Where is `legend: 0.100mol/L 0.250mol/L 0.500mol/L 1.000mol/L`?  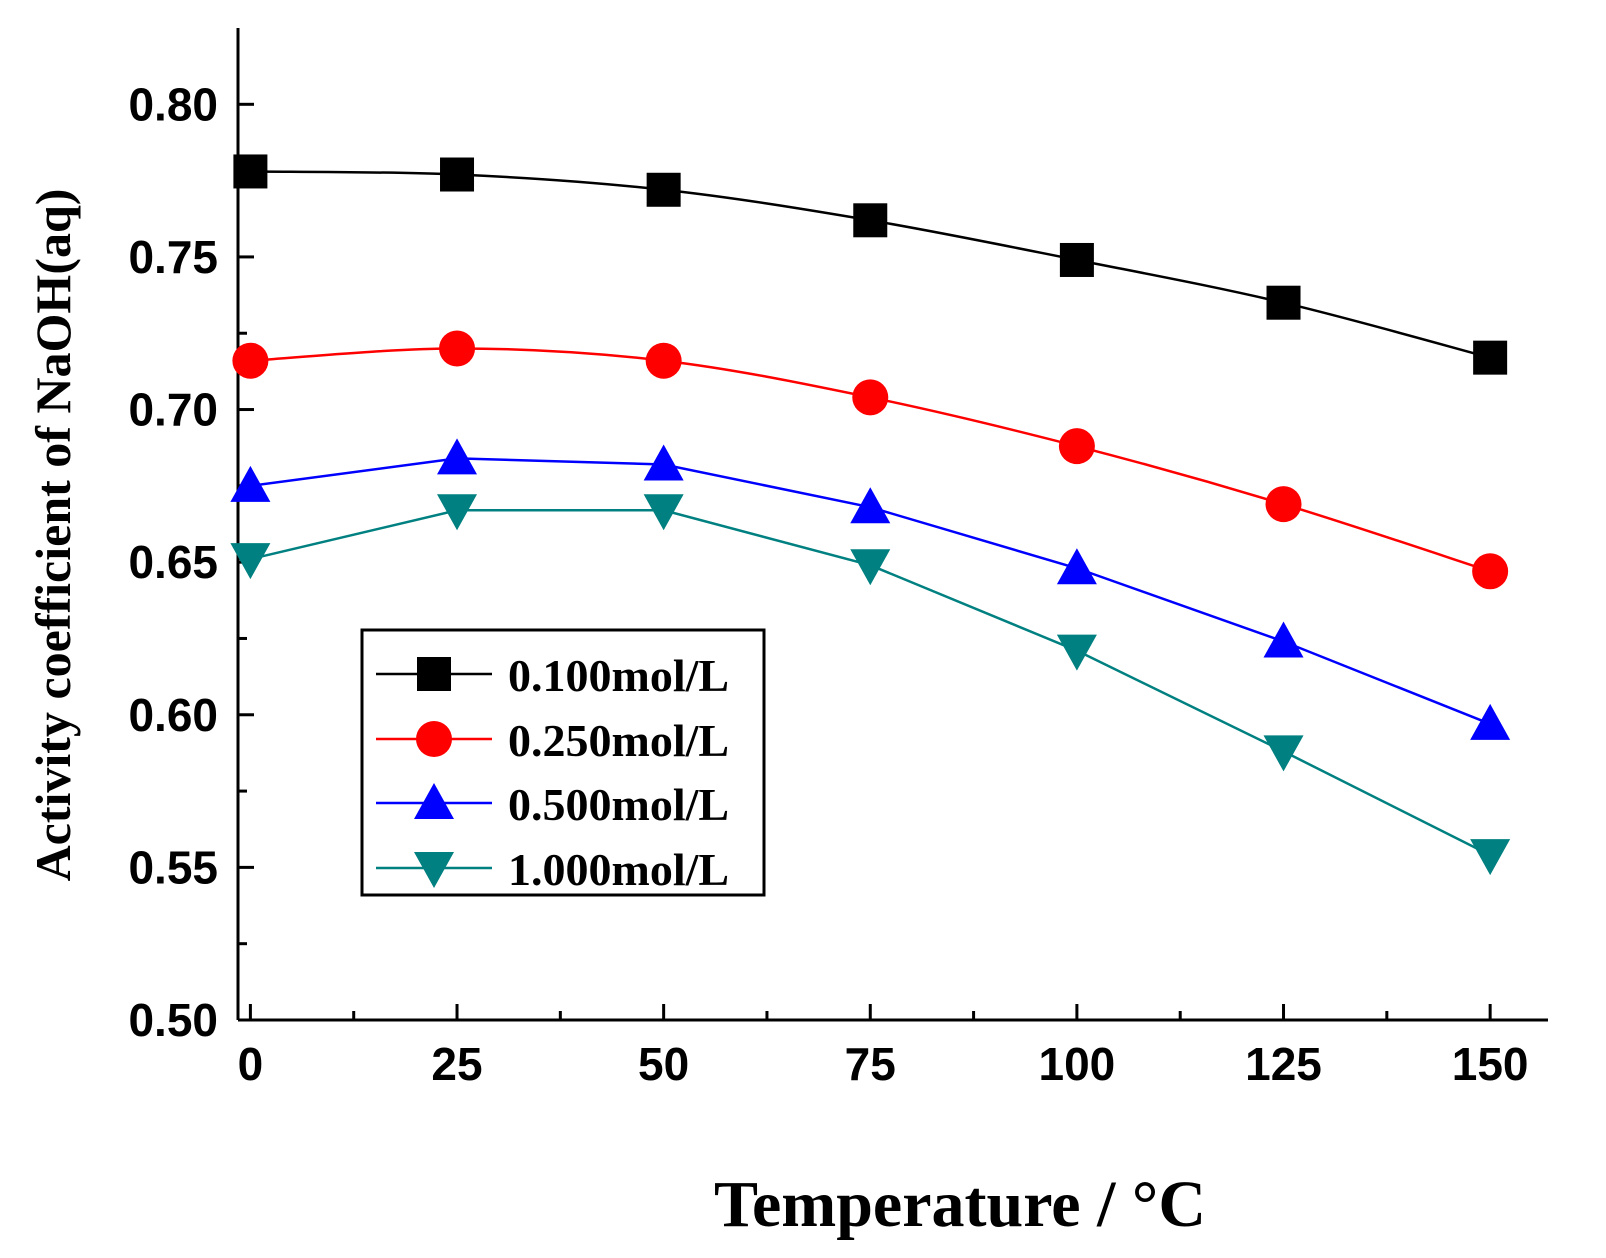 legend: 0.100mol/L 0.250mol/L 0.500mol/L 1.000mol/L is located at coordinates (563, 762).